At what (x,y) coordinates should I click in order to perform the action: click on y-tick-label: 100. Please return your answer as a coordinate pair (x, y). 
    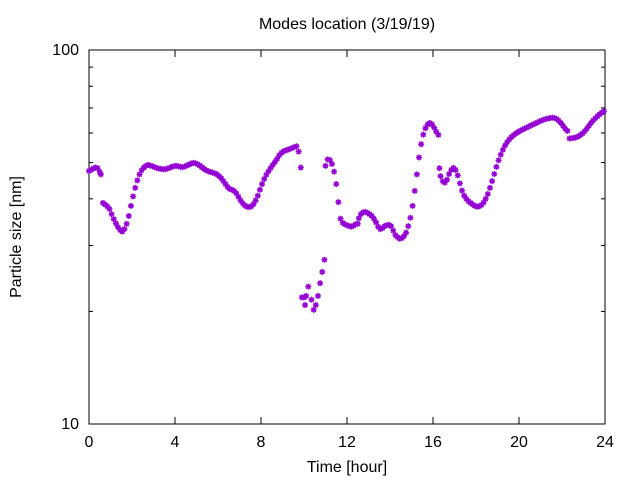
    Looking at the image, I should click on (65, 50).